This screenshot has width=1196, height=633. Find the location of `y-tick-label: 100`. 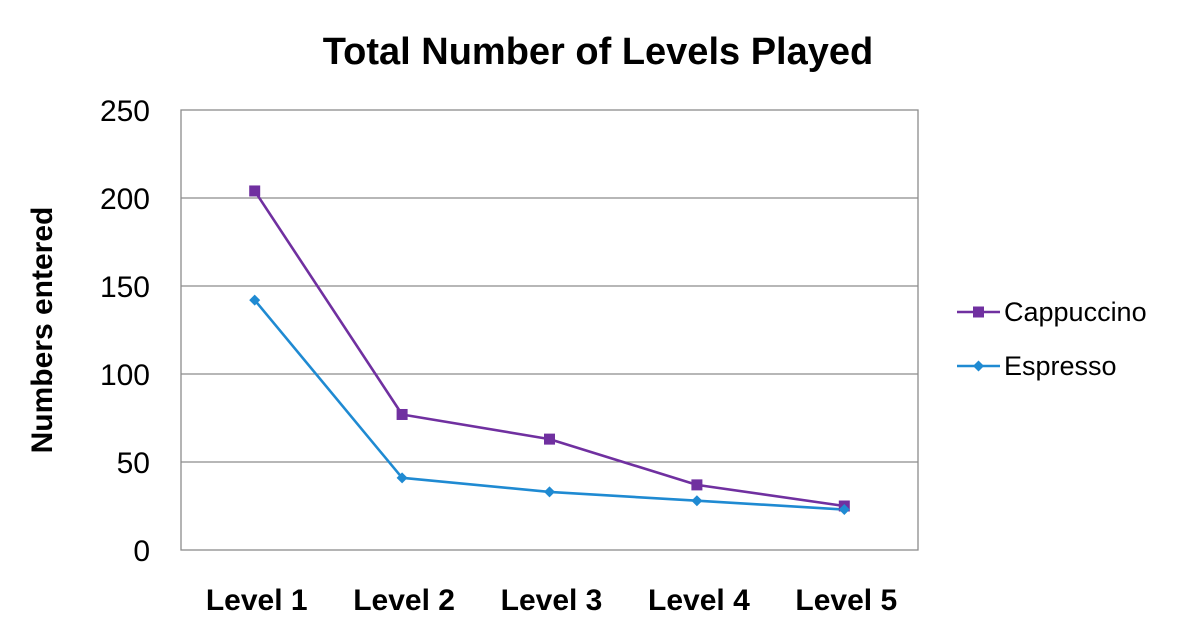

y-tick-label: 100 is located at coordinates (125, 375).